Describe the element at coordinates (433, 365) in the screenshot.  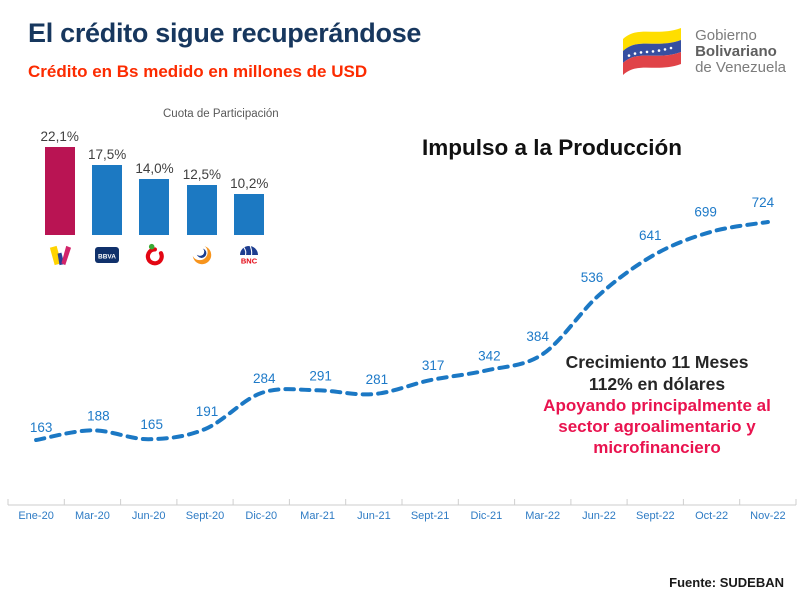
I see `data-point-label: 317` at that location.